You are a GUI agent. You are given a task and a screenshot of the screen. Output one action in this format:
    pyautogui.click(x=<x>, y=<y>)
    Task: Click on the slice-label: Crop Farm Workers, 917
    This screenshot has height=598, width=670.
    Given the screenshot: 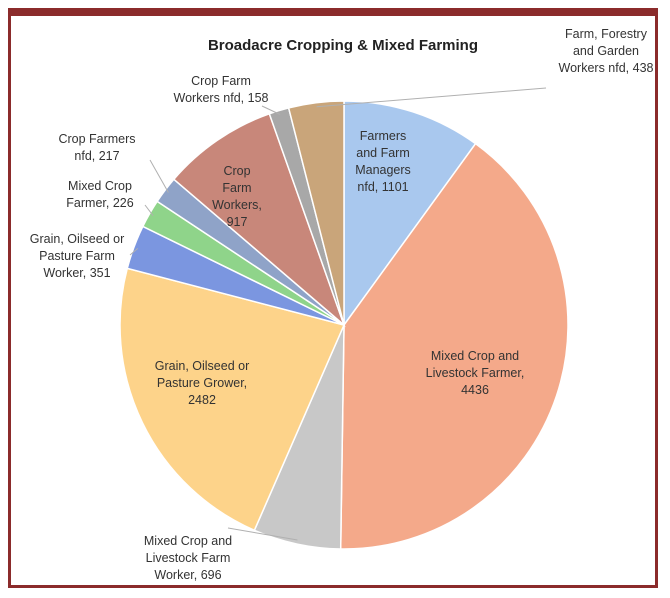 What is the action you would take?
    pyautogui.click(x=237, y=196)
    